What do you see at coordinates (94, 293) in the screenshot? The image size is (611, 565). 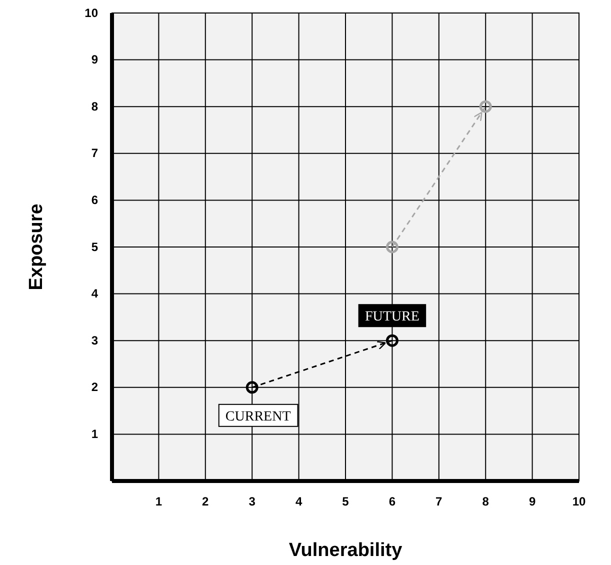 I see `y-tick-label: 4` at bounding box center [94, 293].